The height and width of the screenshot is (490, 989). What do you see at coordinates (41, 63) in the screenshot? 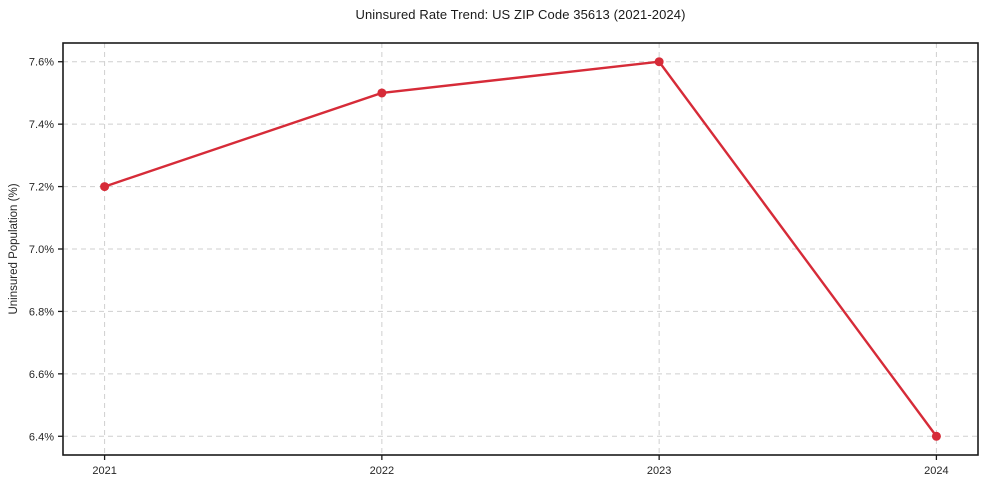
I see `y-tick-label: 7.6%` at bounding box center [41, 63].